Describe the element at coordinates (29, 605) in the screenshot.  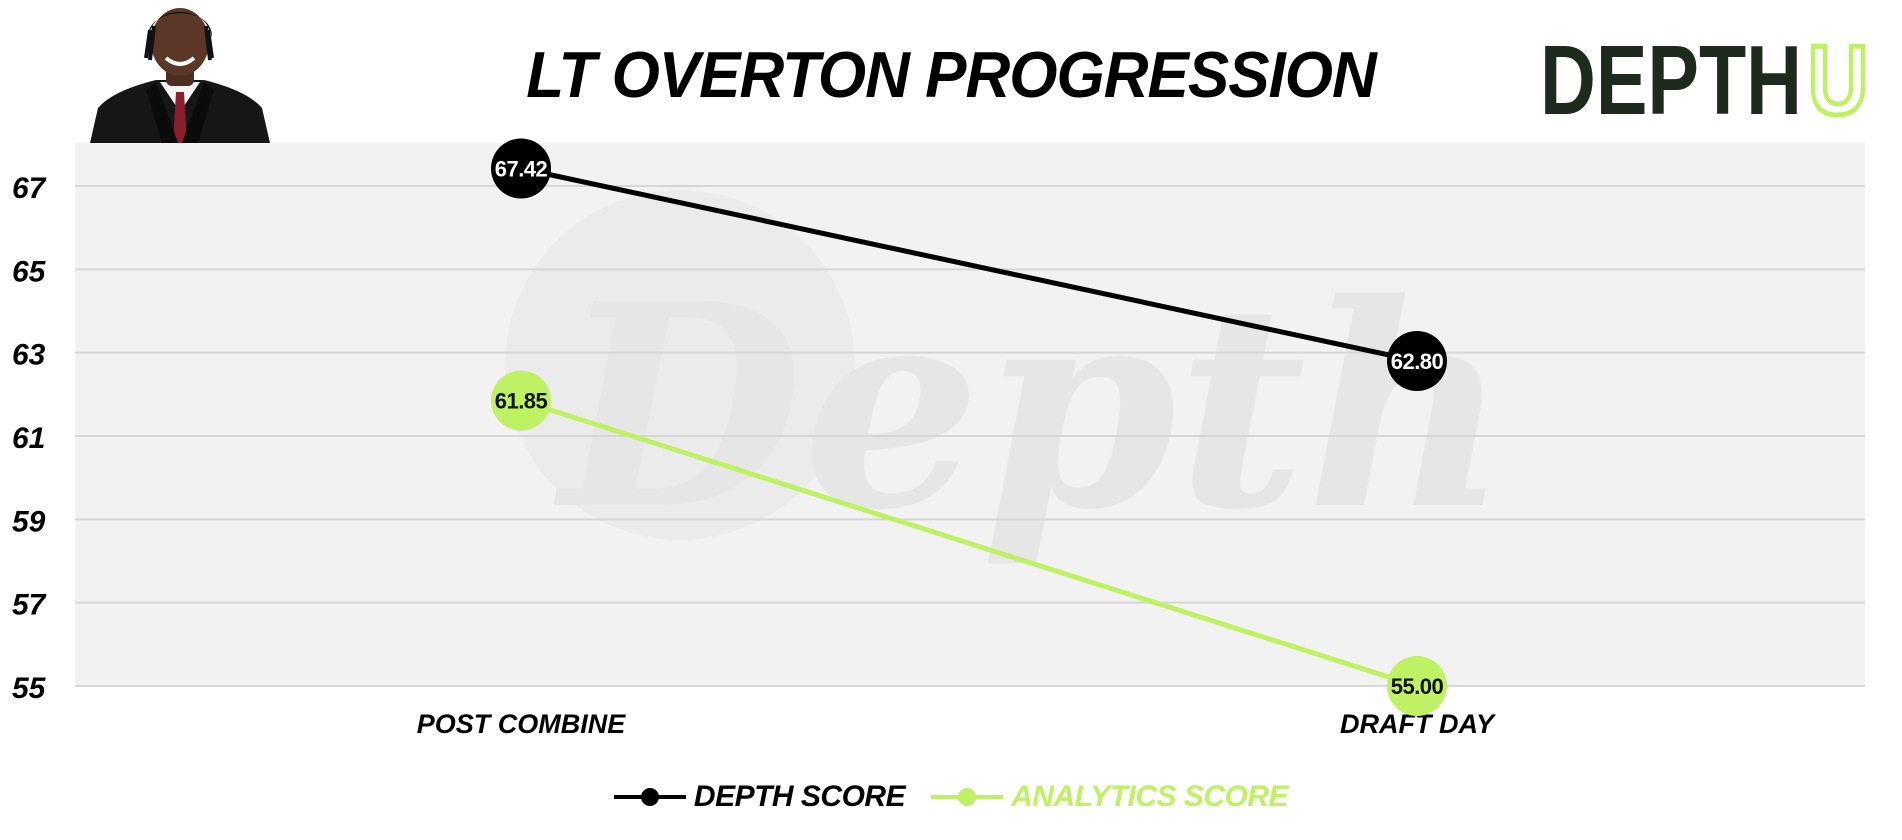
I see `y-tick-label: 57` at that location.